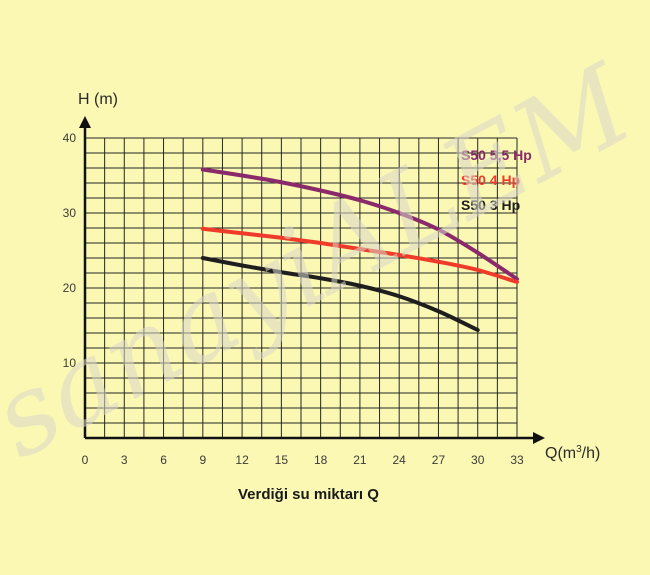 The height and width of the screenshot is (575, 650). What do you see at coordinates (539, 438) in the screenshot?
I see `x-axis-arrow` at bounding box center [539, 438].